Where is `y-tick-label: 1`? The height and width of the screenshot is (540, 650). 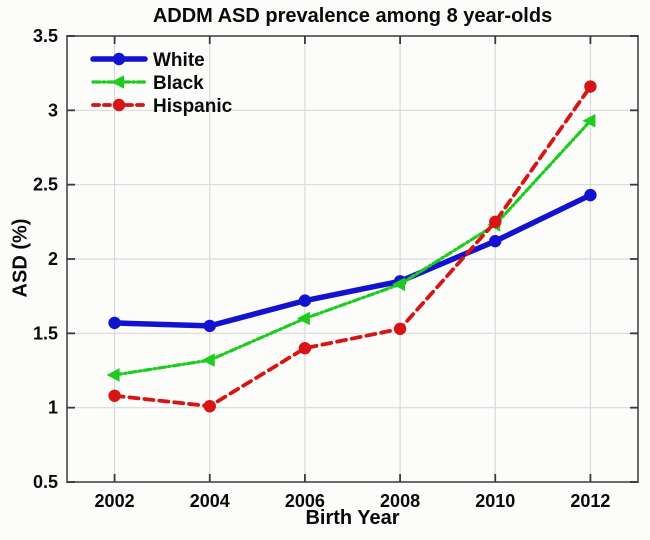
y-tick-label: 1 is located at coordinates (53, 408).